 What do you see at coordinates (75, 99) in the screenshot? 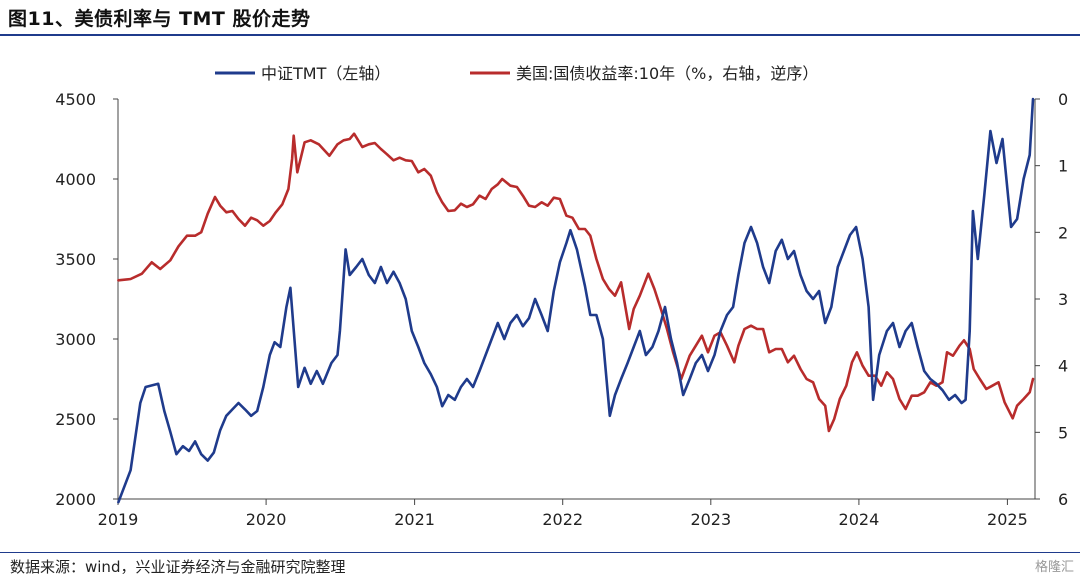
I see `left-tick-label: 4500` at bounding box center [75, 99].